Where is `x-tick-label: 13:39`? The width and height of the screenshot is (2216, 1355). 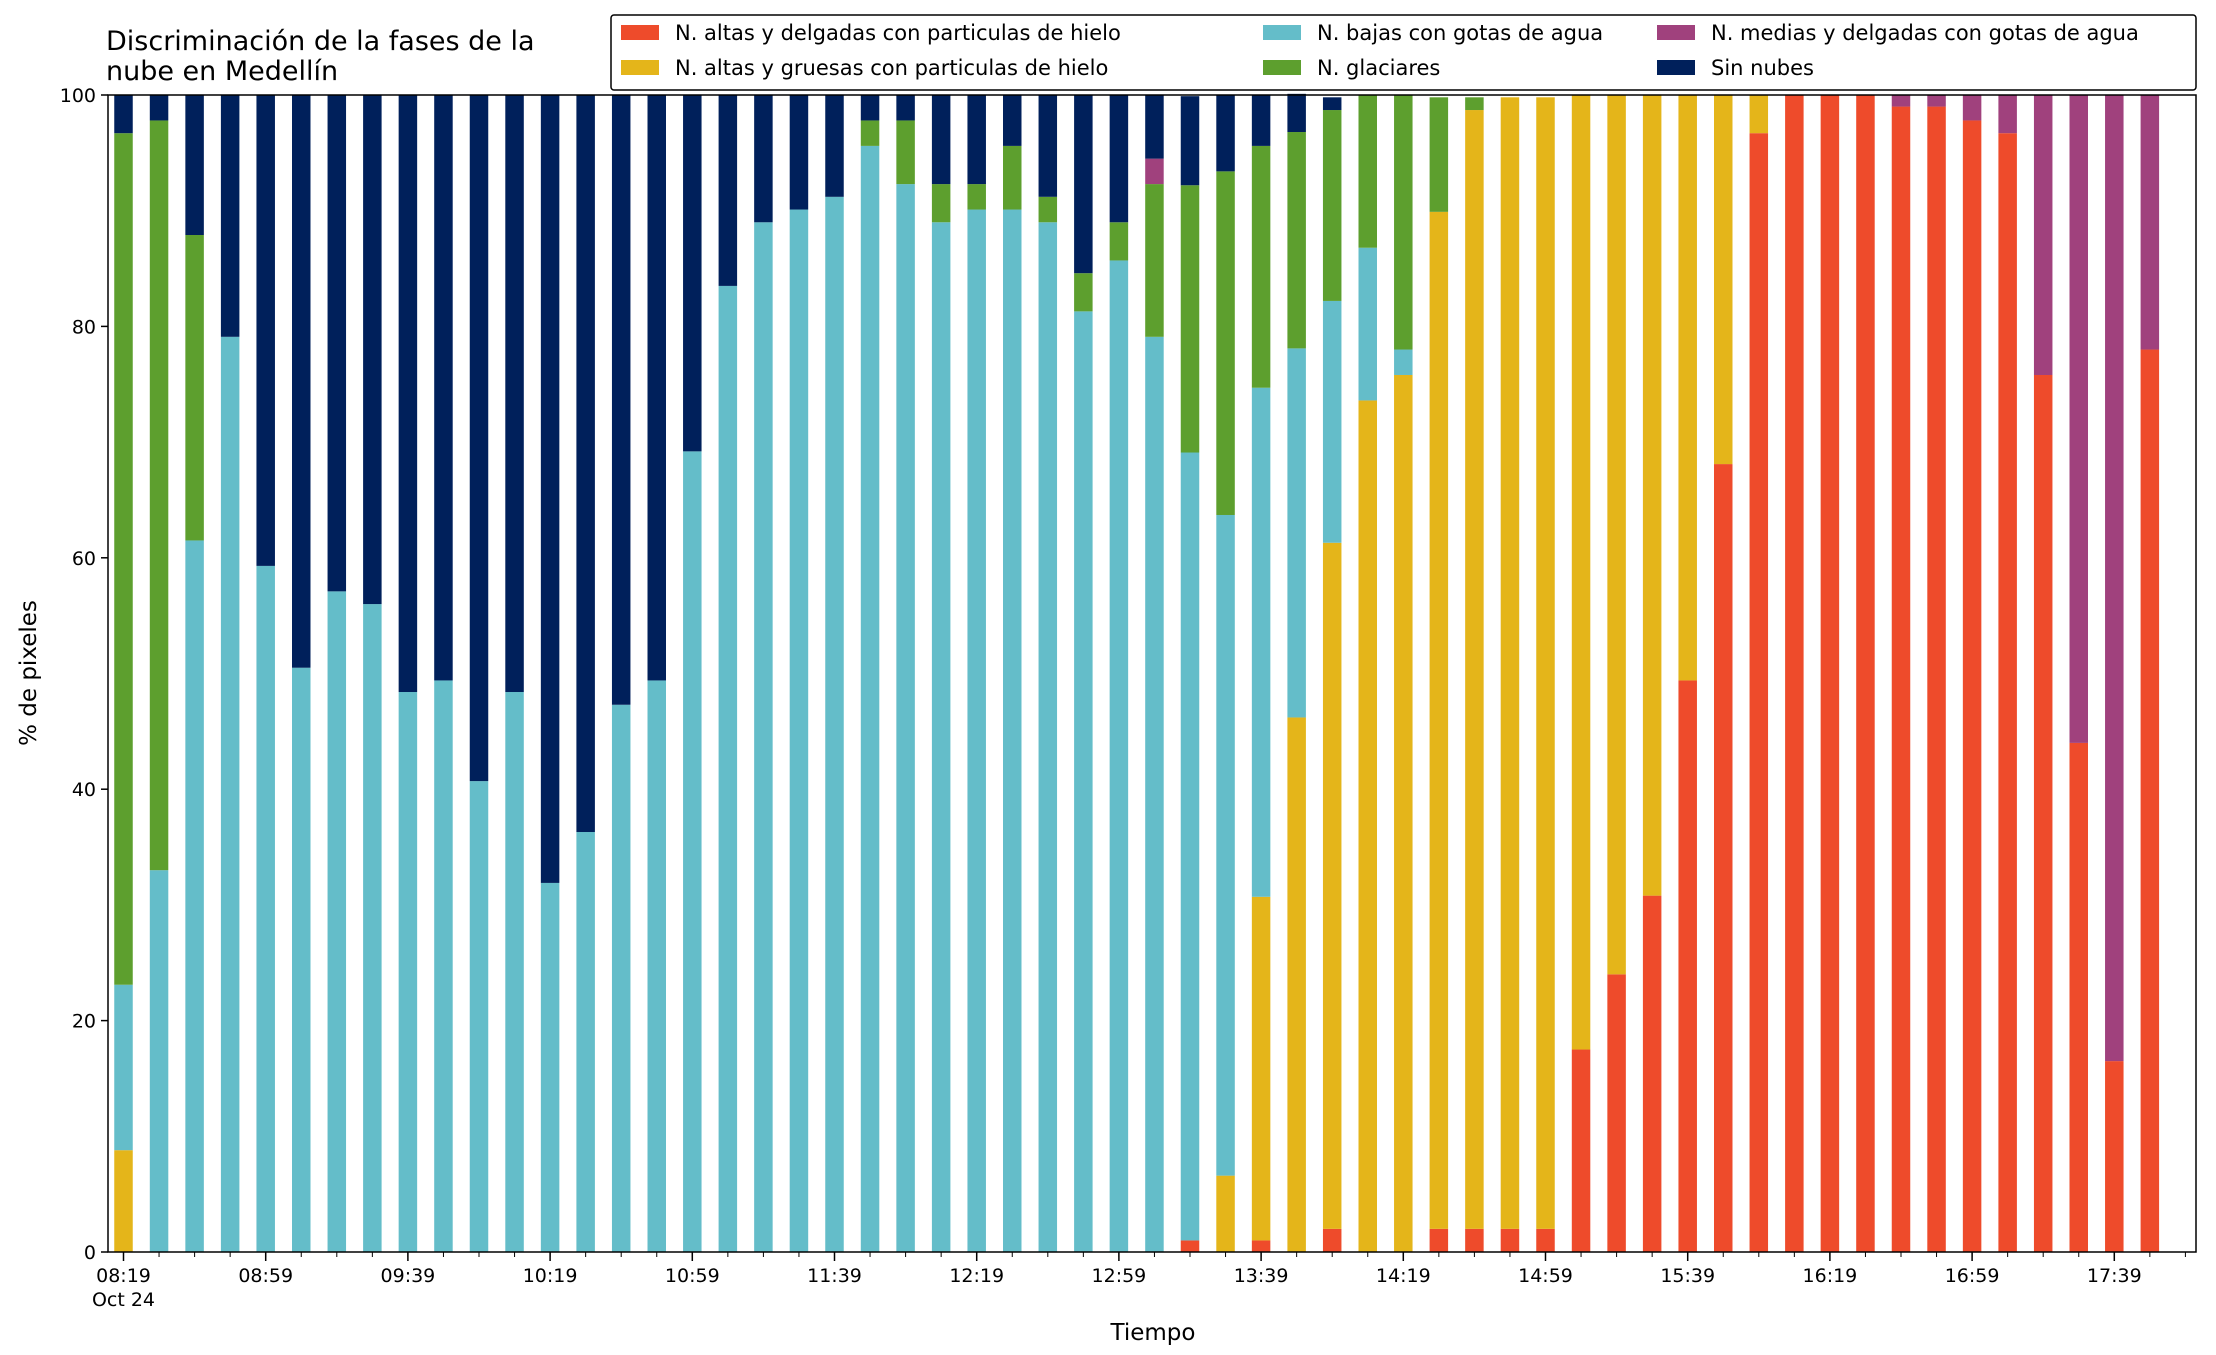
x-tick-label: 13:39 is located at coordinates (1261, 1276).